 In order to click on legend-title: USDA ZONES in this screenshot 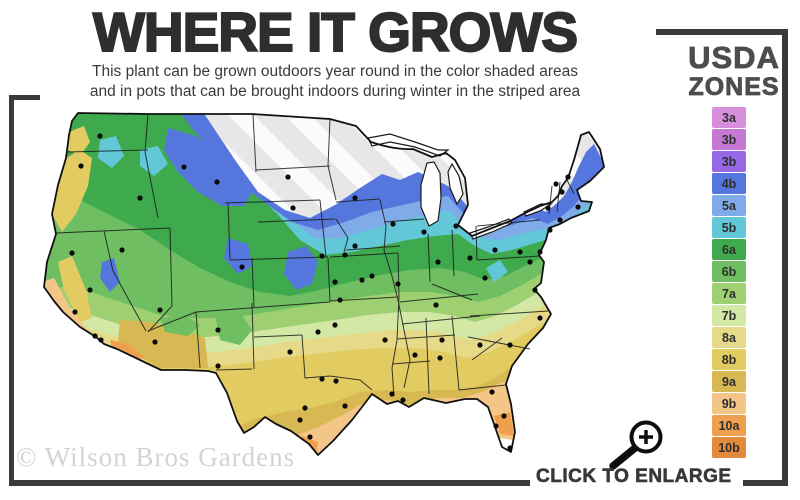, I will do `click(734, 70)`.